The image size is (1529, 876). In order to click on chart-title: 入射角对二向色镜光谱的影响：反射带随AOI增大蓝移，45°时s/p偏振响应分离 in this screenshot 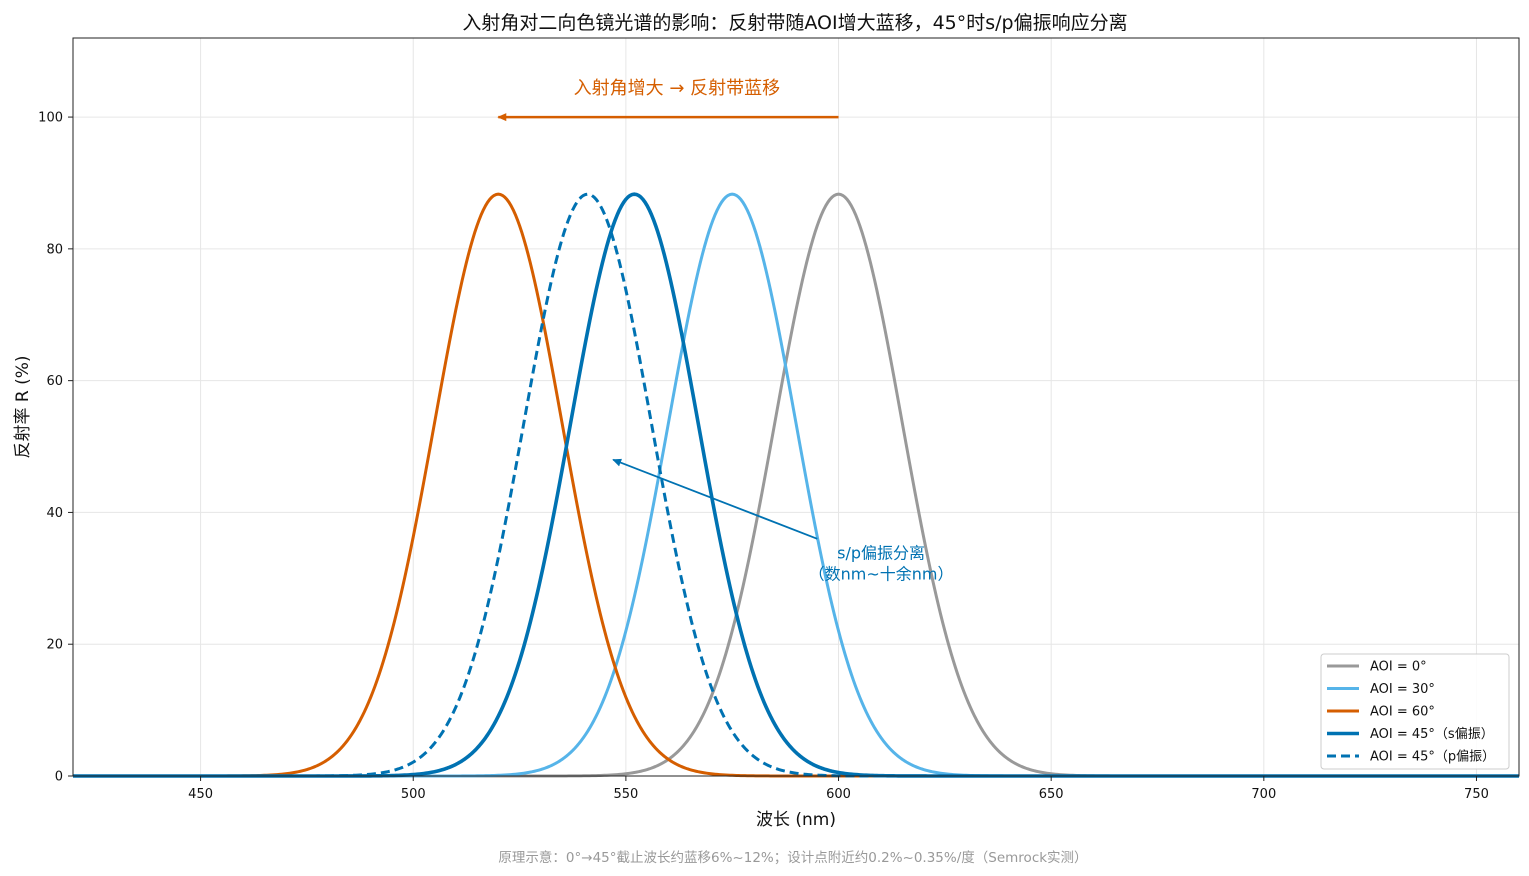, I will do `click(794, 23)`.